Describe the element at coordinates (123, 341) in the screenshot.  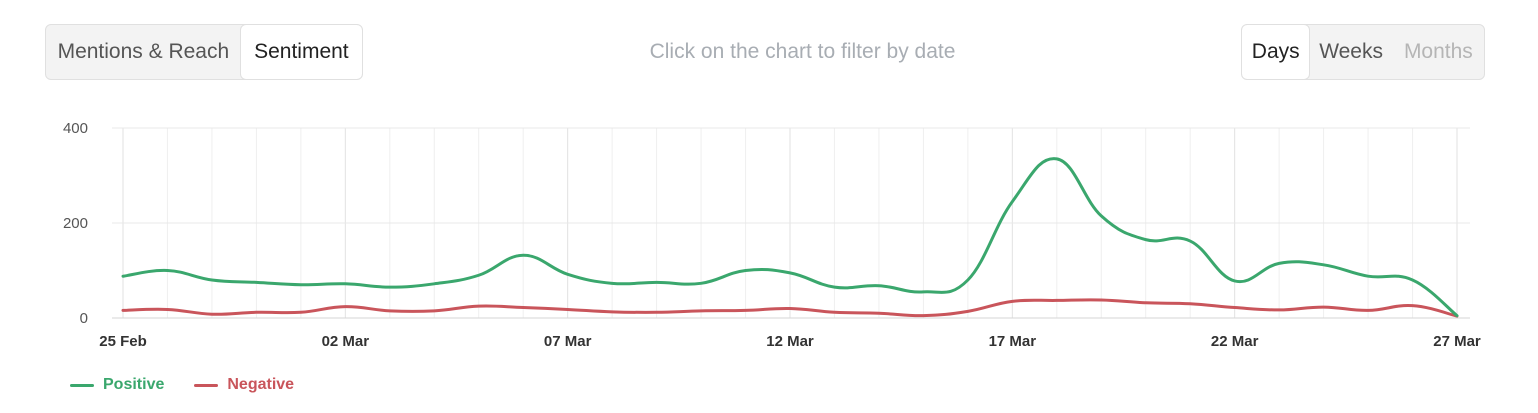
I see `x-tick-label: 25 Feb` at that location.